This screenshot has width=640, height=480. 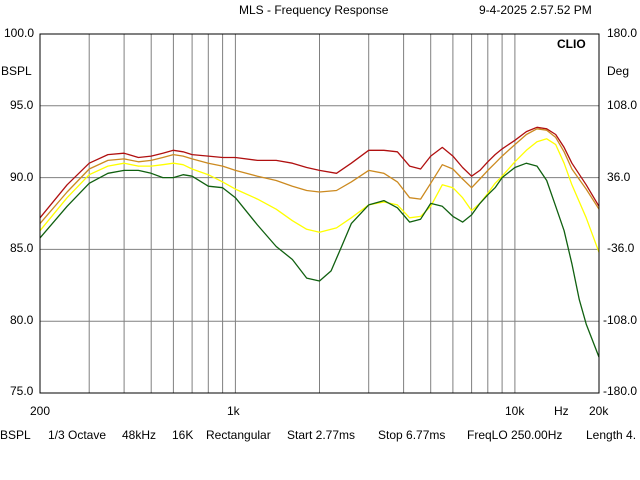 What do you see at coordinates (22, 320) in the screenshot?
I see `left-tick-label: 80.0` at bounding box center [22, 320].